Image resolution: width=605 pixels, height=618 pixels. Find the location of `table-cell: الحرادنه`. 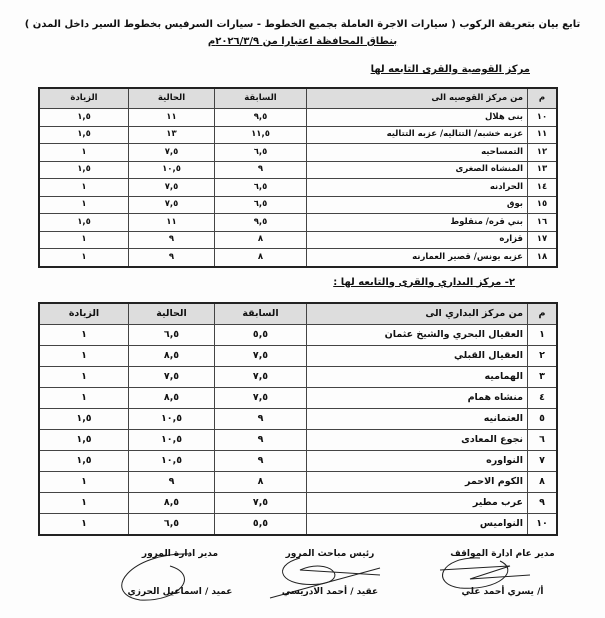

table-cell: الحرادنه is located at coordinates (417, 187).